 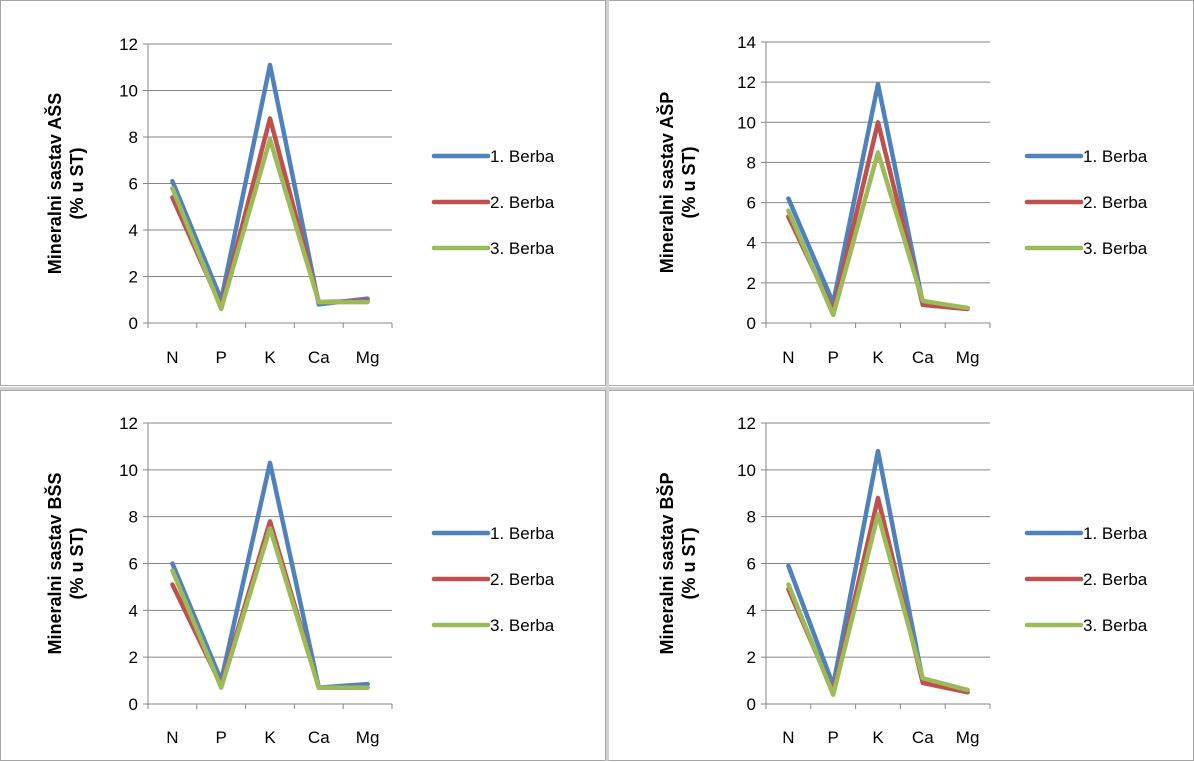 I want to click on panel-divider-vertical, so click(x=607, y=380).